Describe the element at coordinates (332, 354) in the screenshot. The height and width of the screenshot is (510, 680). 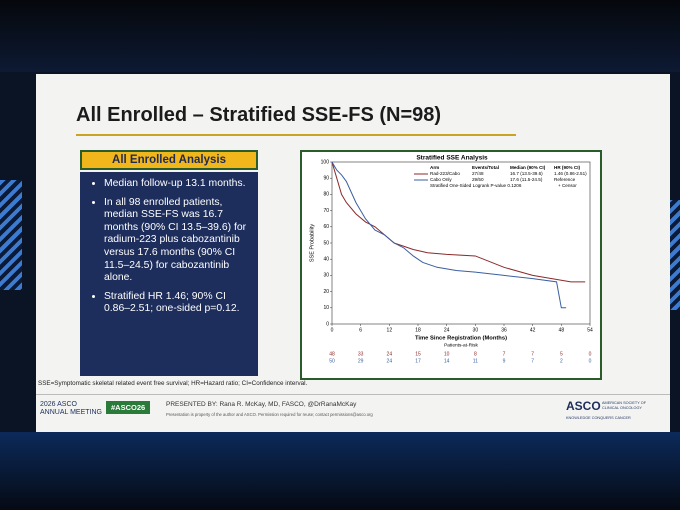
I see `risk-count: 48` at that location.